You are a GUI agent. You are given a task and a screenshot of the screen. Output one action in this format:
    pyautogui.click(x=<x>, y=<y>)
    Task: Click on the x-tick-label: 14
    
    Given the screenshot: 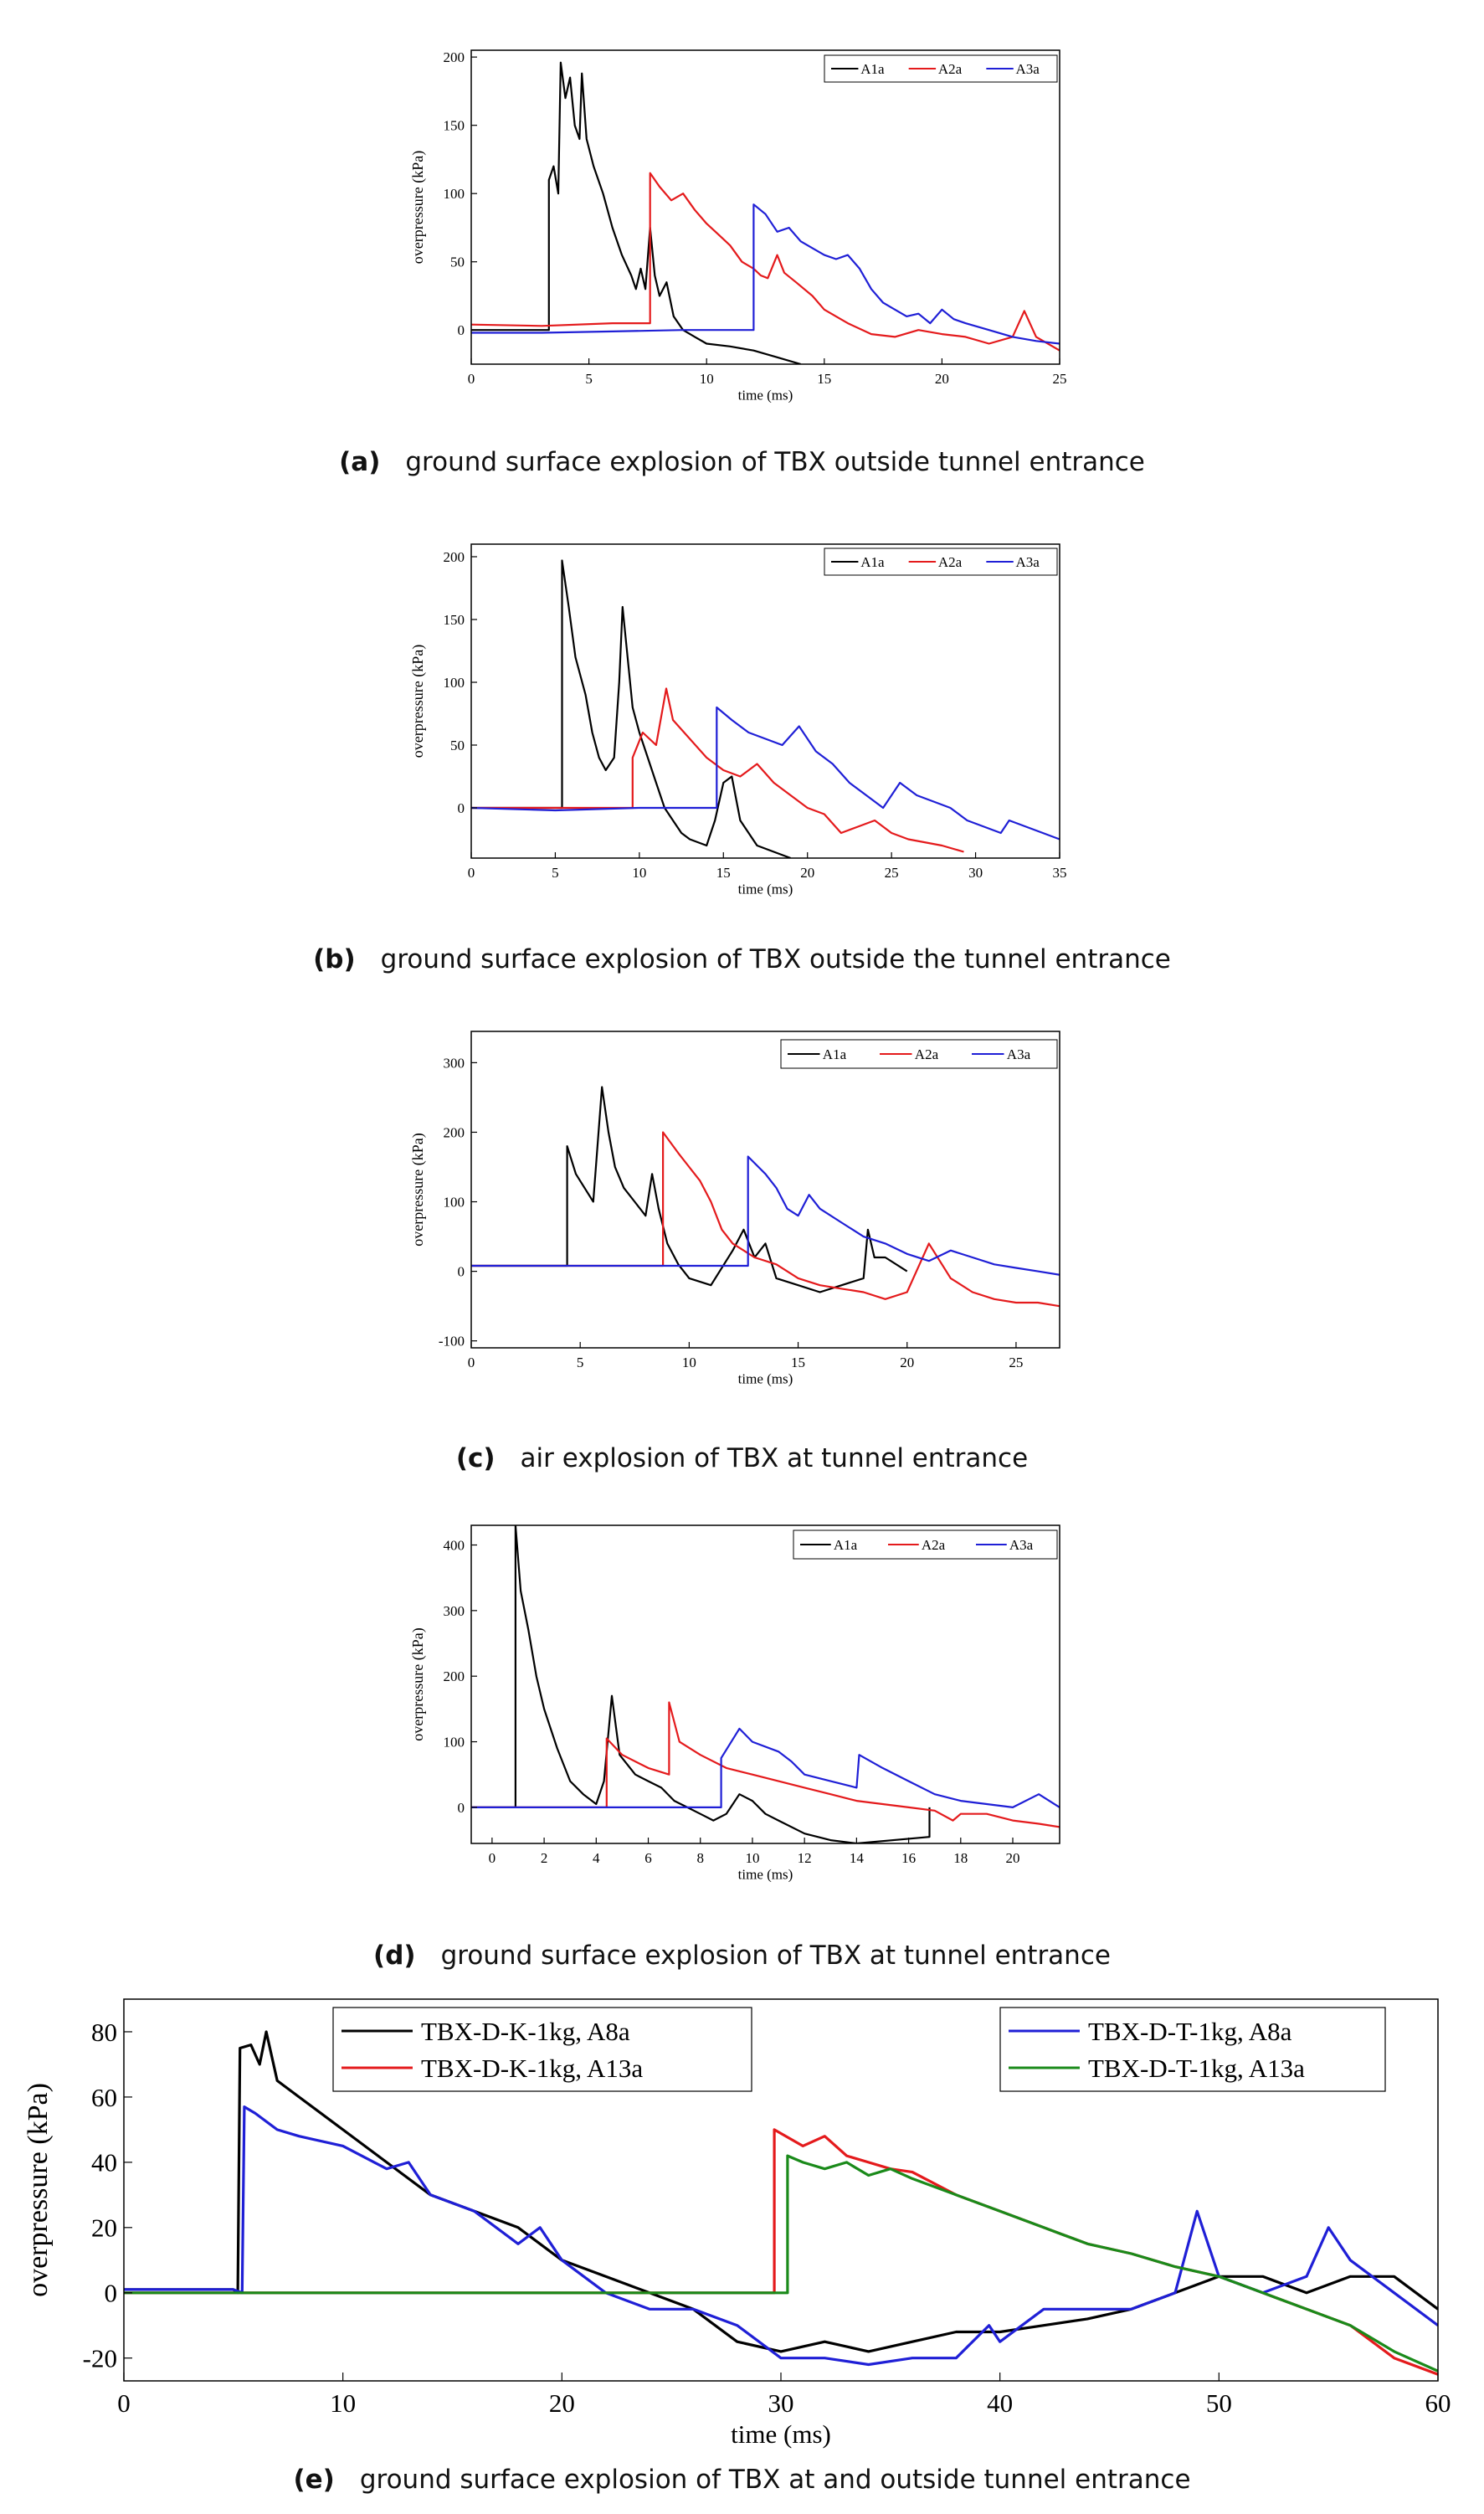 What is the action you would take?
    pyautogui.click(x=858, y=1858)
    